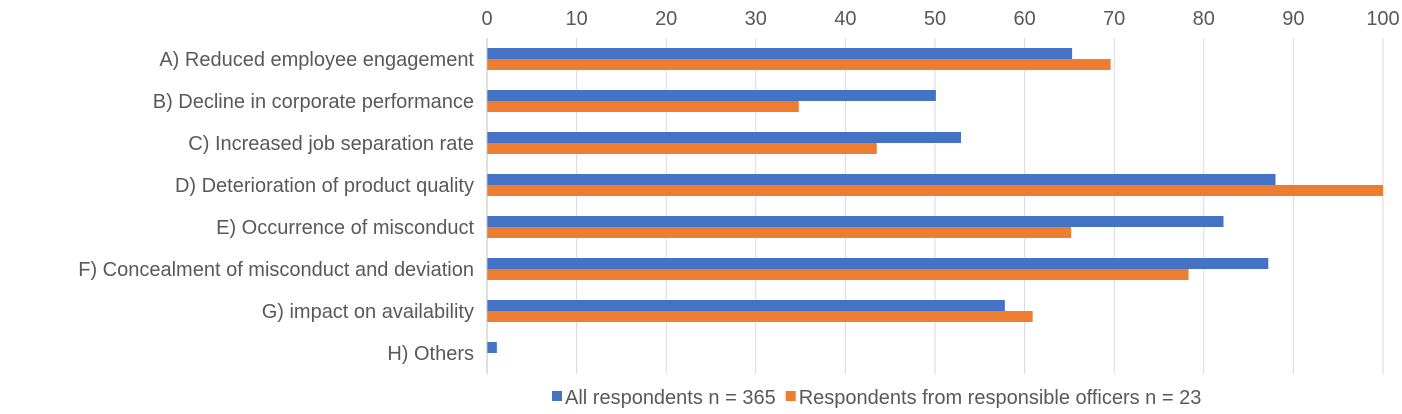 The height and width of the screenshot is (414, 1402). What do you see at coordinates (670, 398) in the screenshot?
I see `legend-label: All respondents n = 365` at bounding box center [670, 398].